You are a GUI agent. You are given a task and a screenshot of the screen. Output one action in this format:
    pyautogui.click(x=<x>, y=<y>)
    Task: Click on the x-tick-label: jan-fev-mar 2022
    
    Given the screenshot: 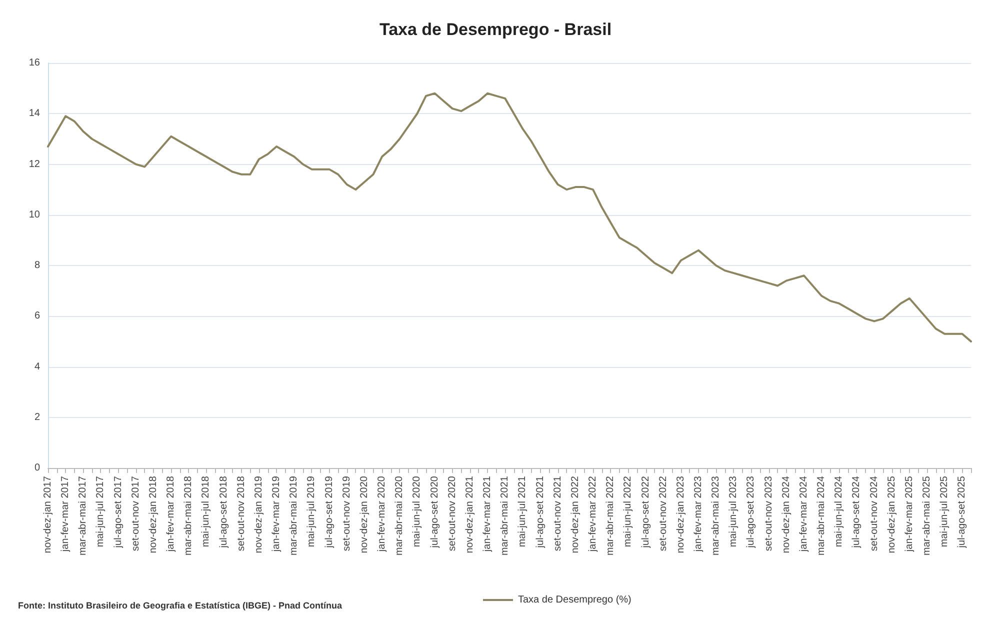 What is the action you would take?
    pyautogui.click(x=593, y=514)
    